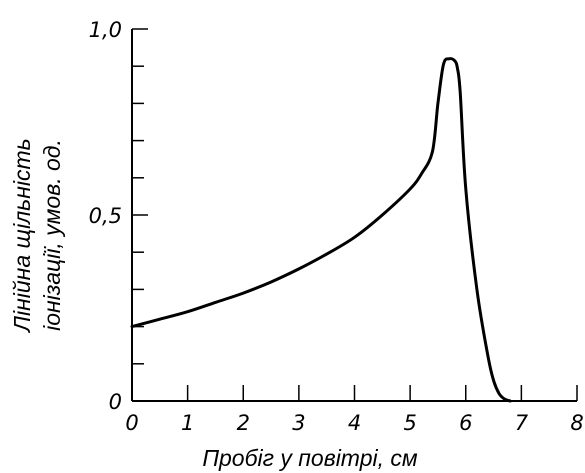 The height and width of the screenshot is (473, 585). Describe the element at coordinates (22, 236) in the screenshot. I see `y-axis-title-line1: Лінійна щільність` at that location.